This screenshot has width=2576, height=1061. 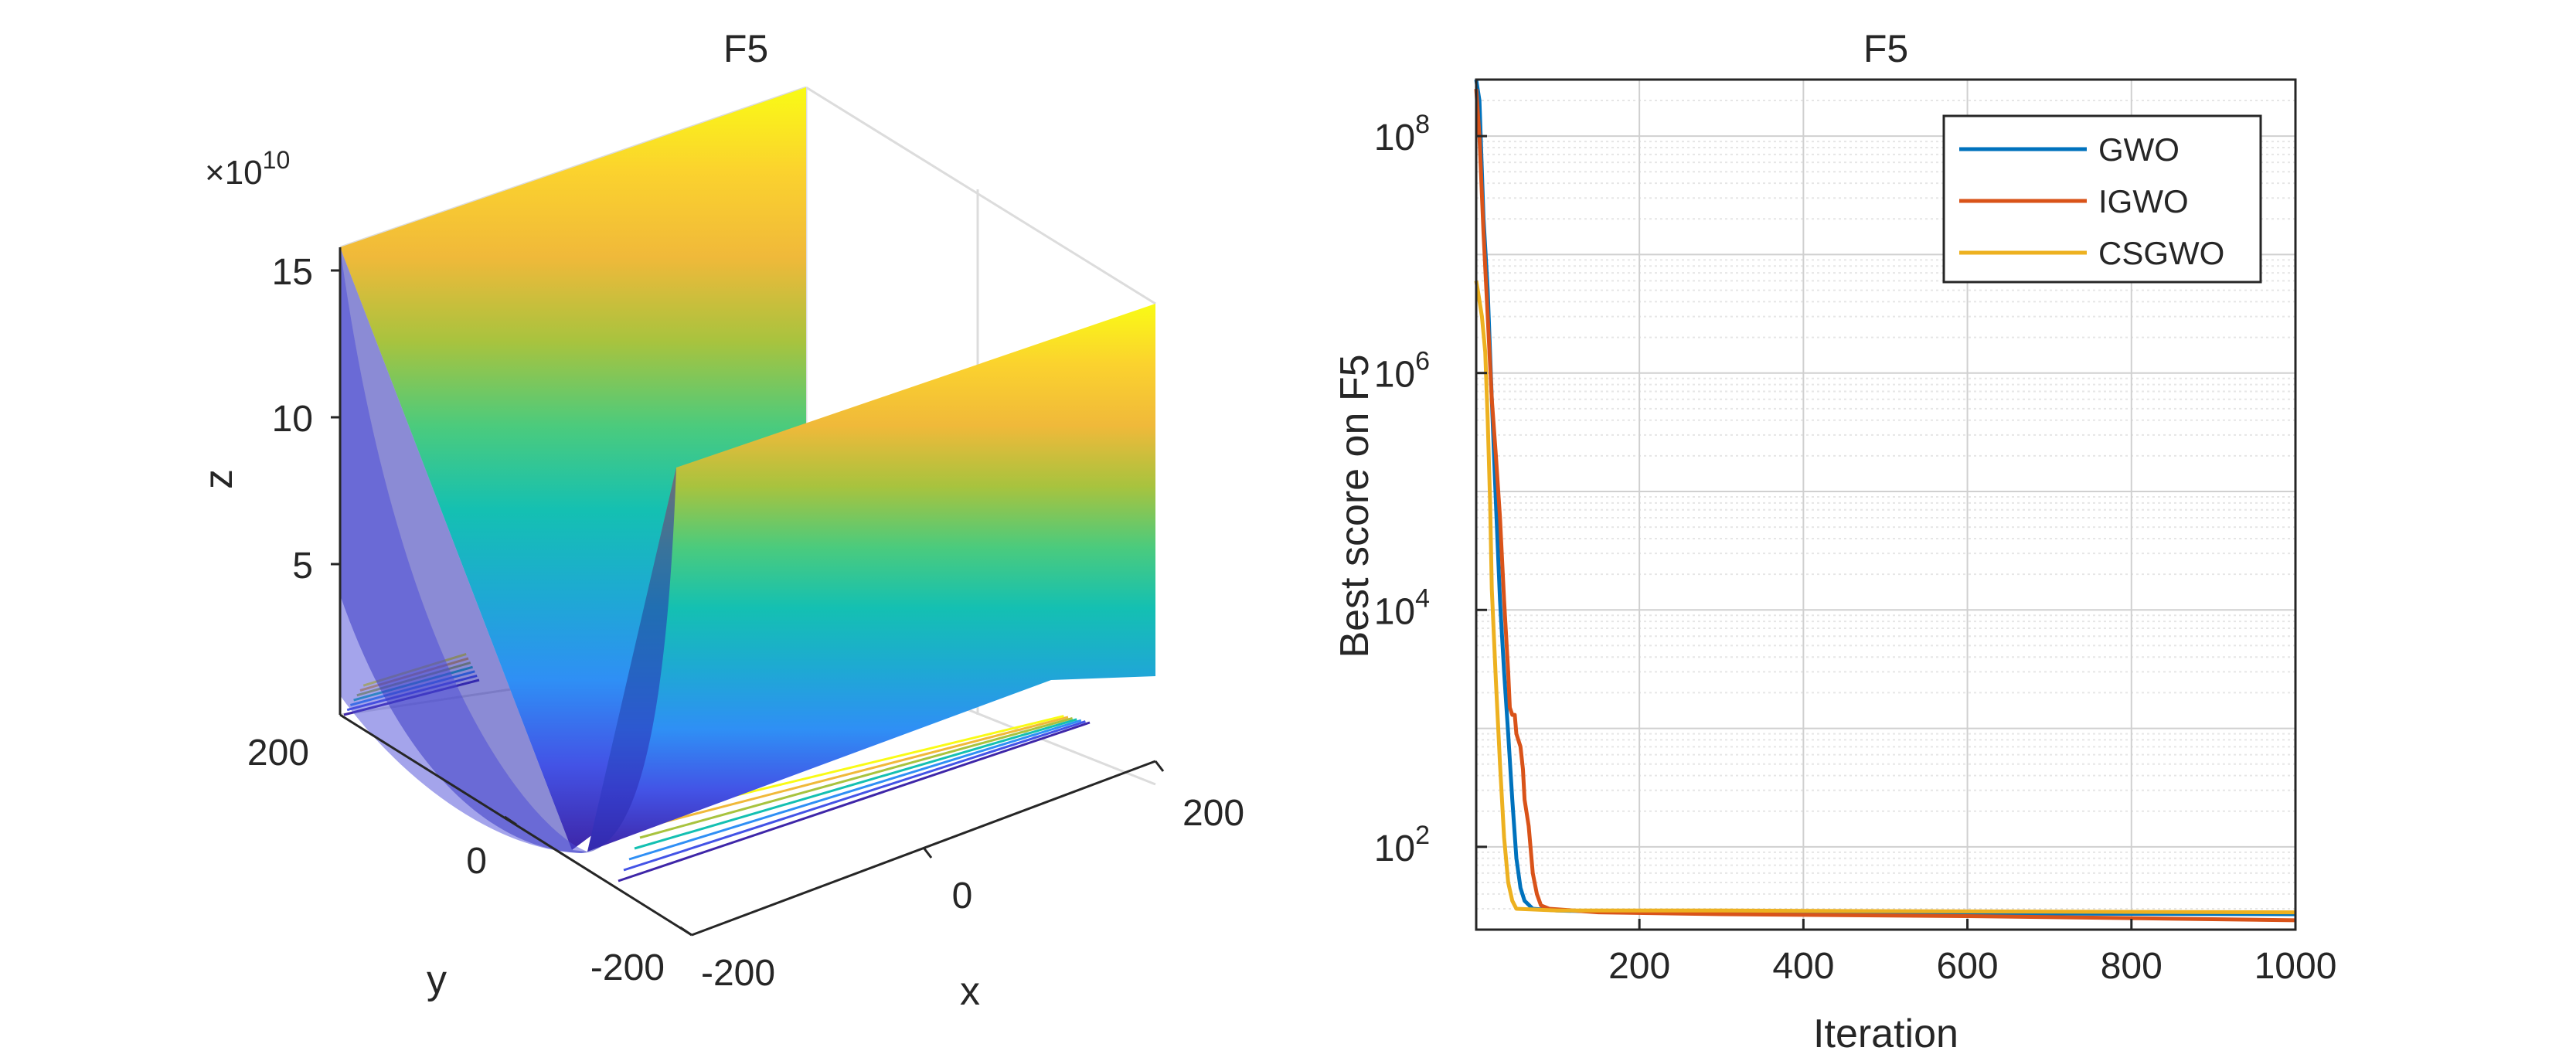 I want to click on x-tick-label: 600, so click(x=1968, y=966).